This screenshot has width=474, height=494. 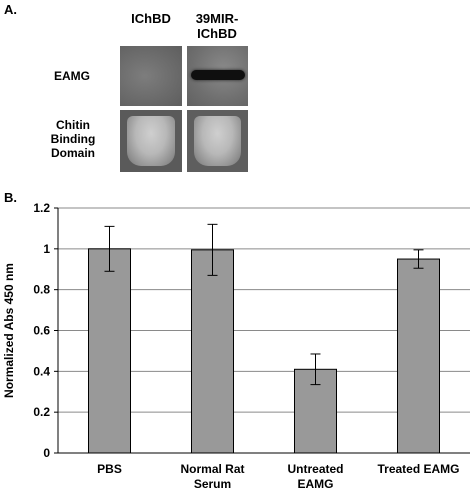 I want to click on lane-label-39mir-ichbd: 39MIR- IChBD, so click(x=217, y=26).